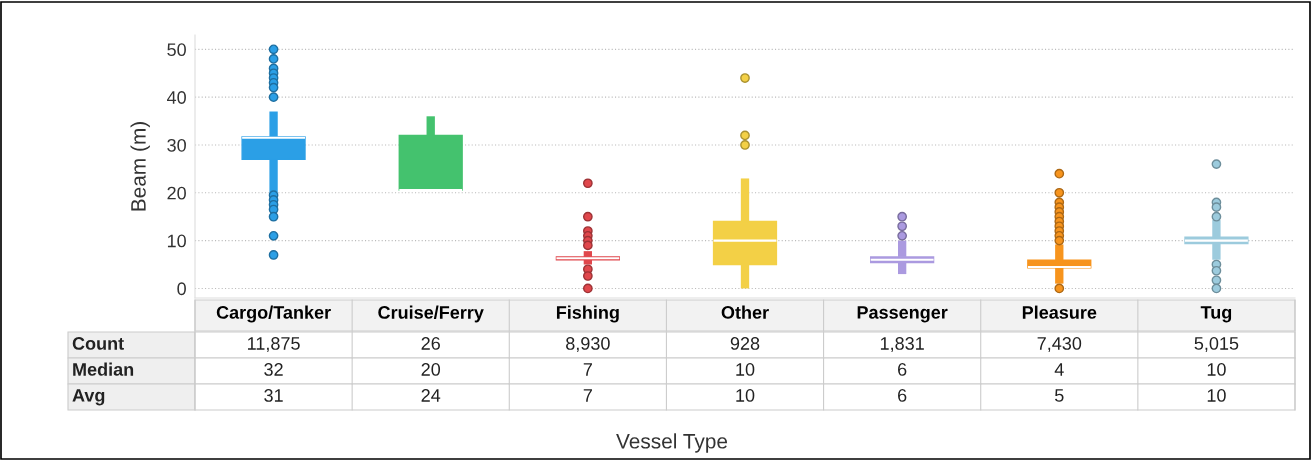 The width and height of the screenshot is (1312, 460). What do you see at coordinates (181, 289) in the screenshot?
I see `y-tick-label: 0` at bounding box center [181, 289].